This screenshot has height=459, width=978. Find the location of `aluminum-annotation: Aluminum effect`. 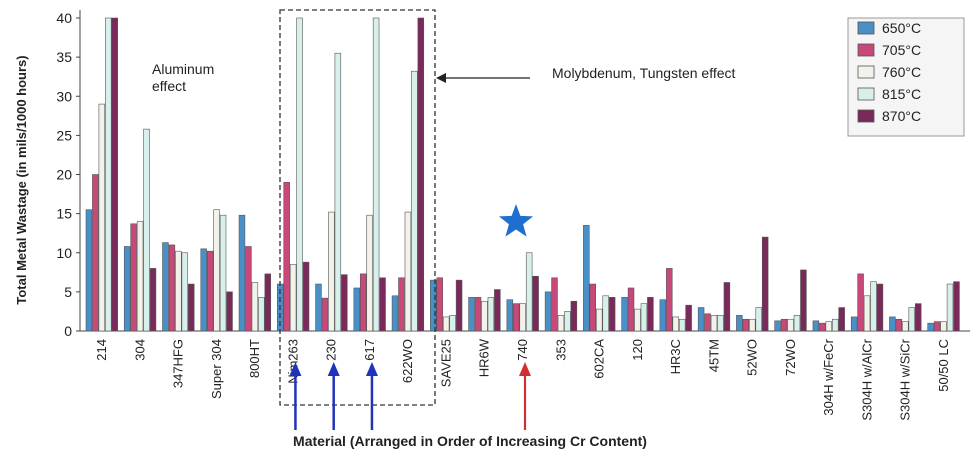

aluminum-annotation: Aluminum effect is located at coordinates (185, 77).